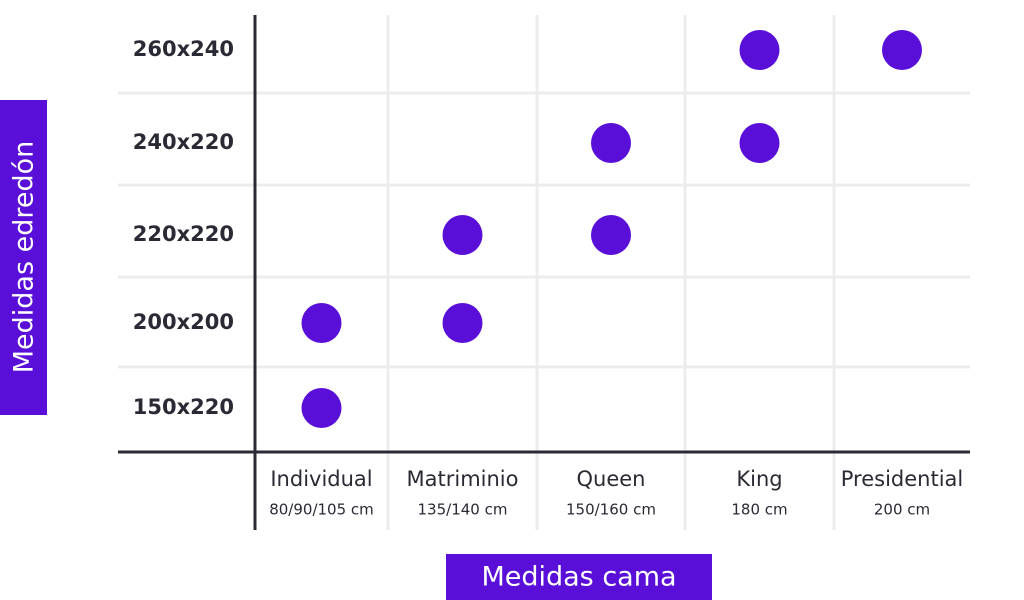 The image size is (1024, 600). I want to click on row-label: 260x240, so click(183, 49).